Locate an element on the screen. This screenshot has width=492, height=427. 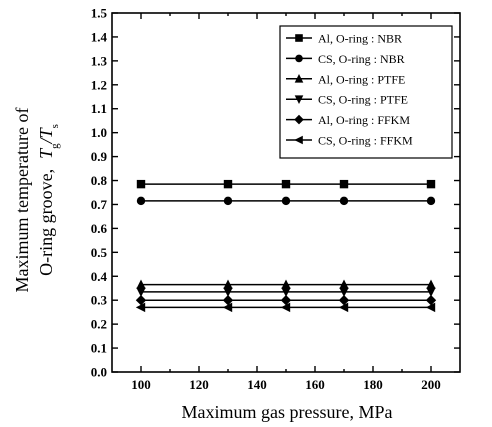
y-tick-label: 0.9 is located at coordinates (99, 156).